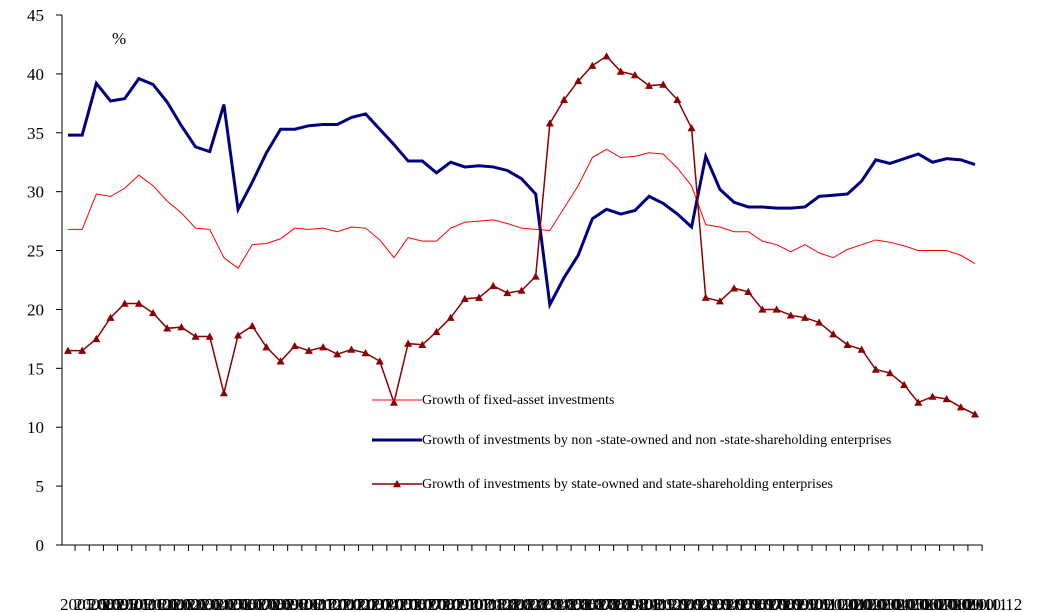 This screenshot has width=1041, height=612. I want to click on x-tick-label: 2006.07, so click(244, 603).